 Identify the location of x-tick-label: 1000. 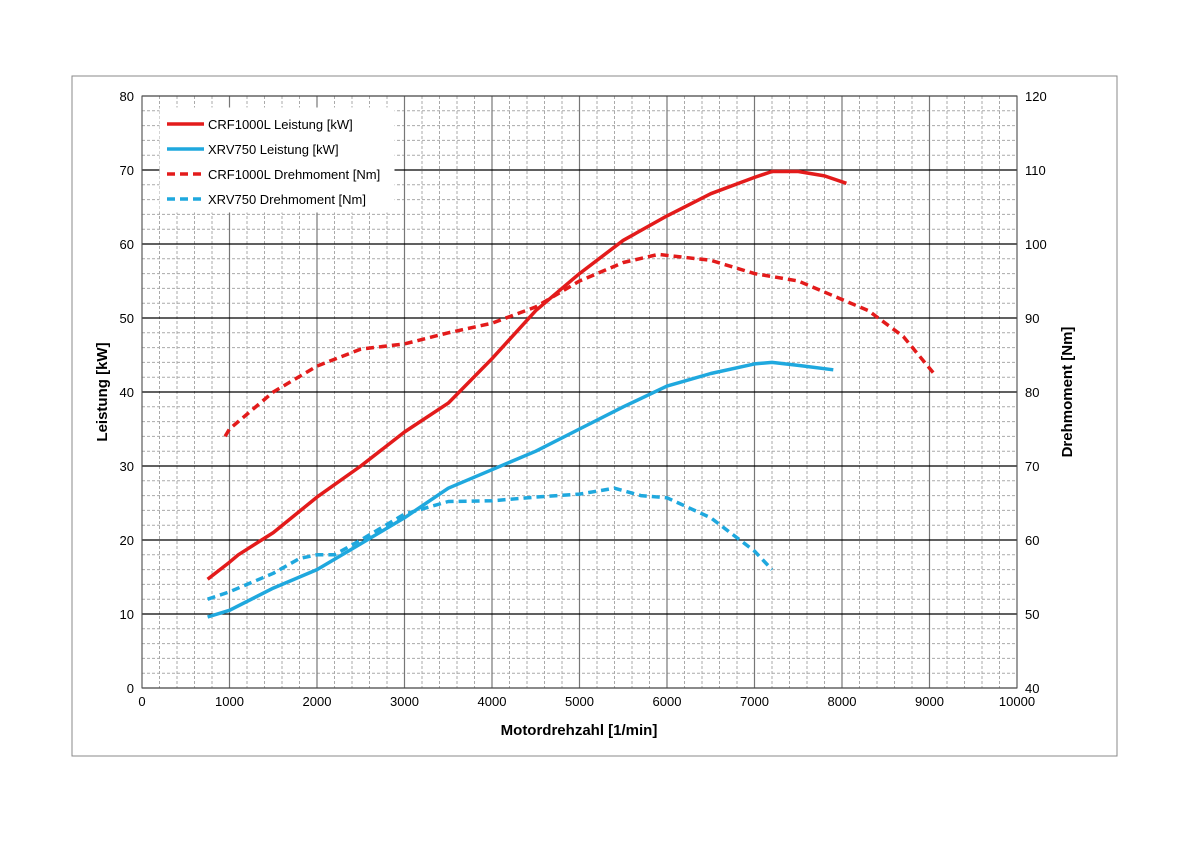
(229, 701).